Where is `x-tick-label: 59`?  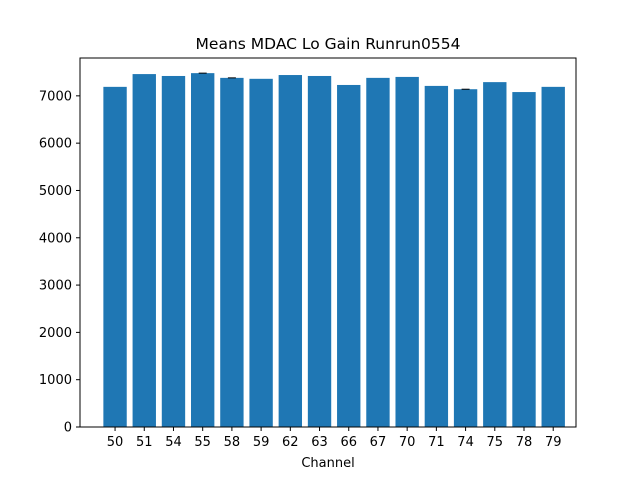
x-tick-label: 59 is located at coordinates (261, 442).